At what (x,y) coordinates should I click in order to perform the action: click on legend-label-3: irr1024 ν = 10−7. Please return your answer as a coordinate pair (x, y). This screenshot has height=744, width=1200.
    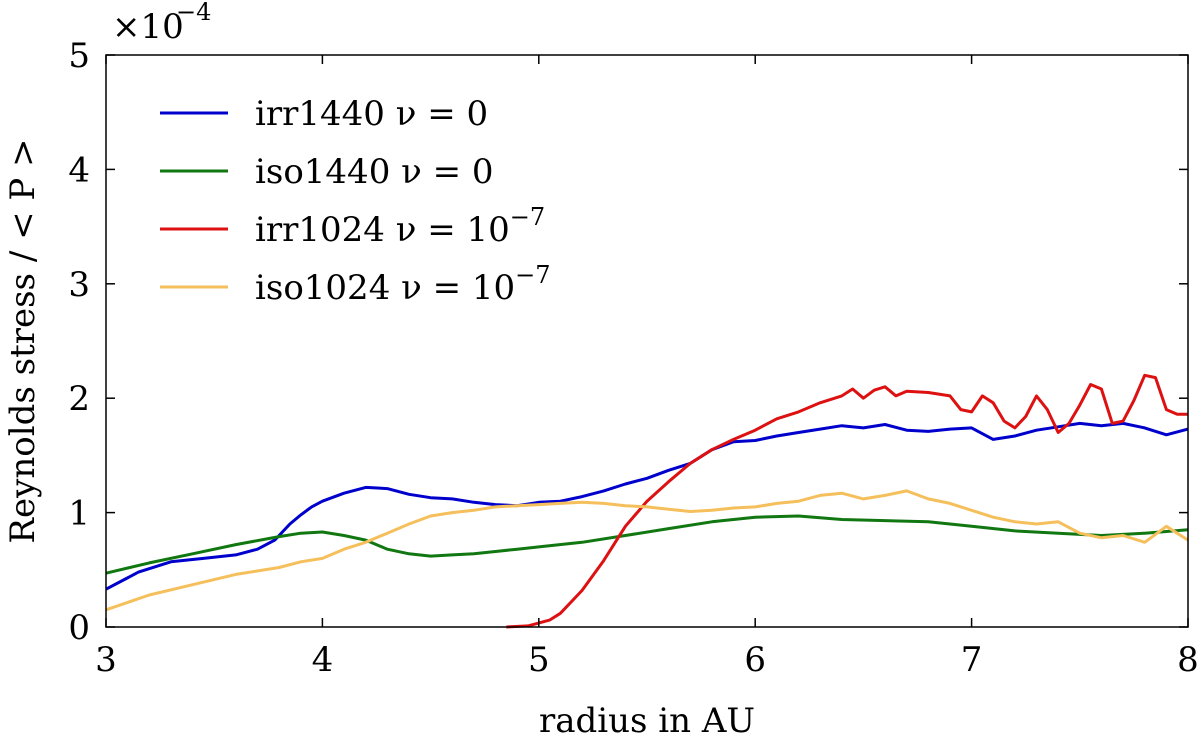
    Looking at the image, I should click on (400, 226).